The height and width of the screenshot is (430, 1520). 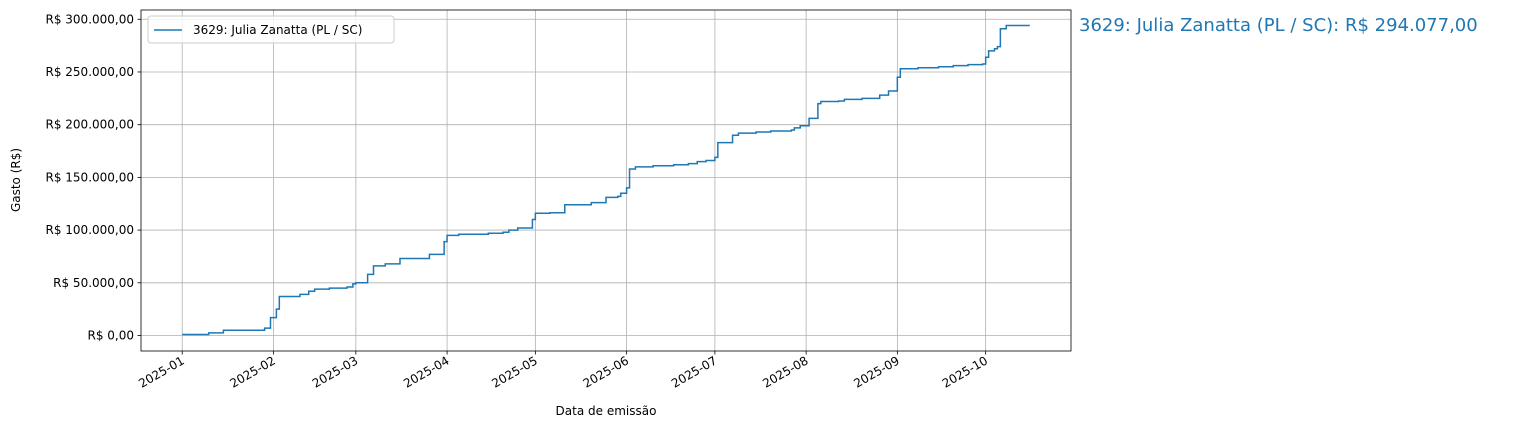 I want to click on y-tick-label: R$ 100.000,00, so click(x=90, y=230).